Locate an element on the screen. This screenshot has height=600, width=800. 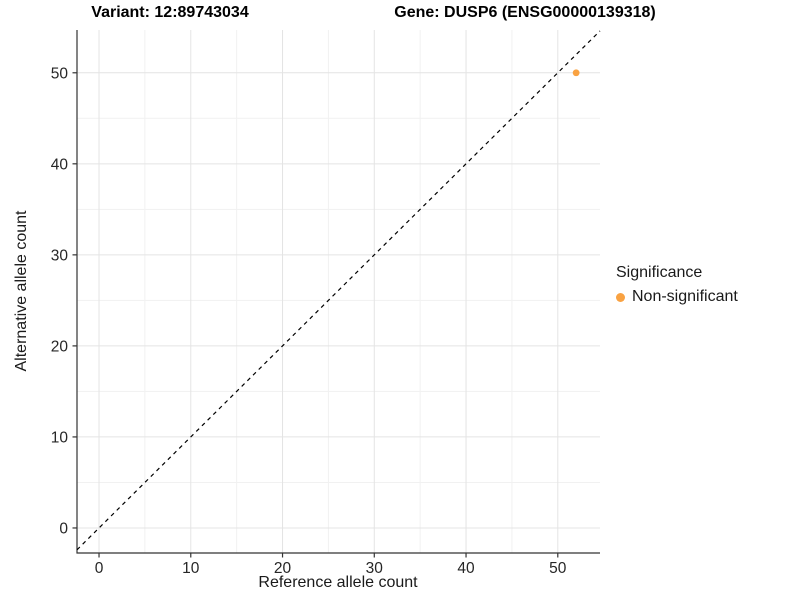
gene-title: Gene: DUSP6 (ENSG00000139318) is located at coordinates (525, 12).